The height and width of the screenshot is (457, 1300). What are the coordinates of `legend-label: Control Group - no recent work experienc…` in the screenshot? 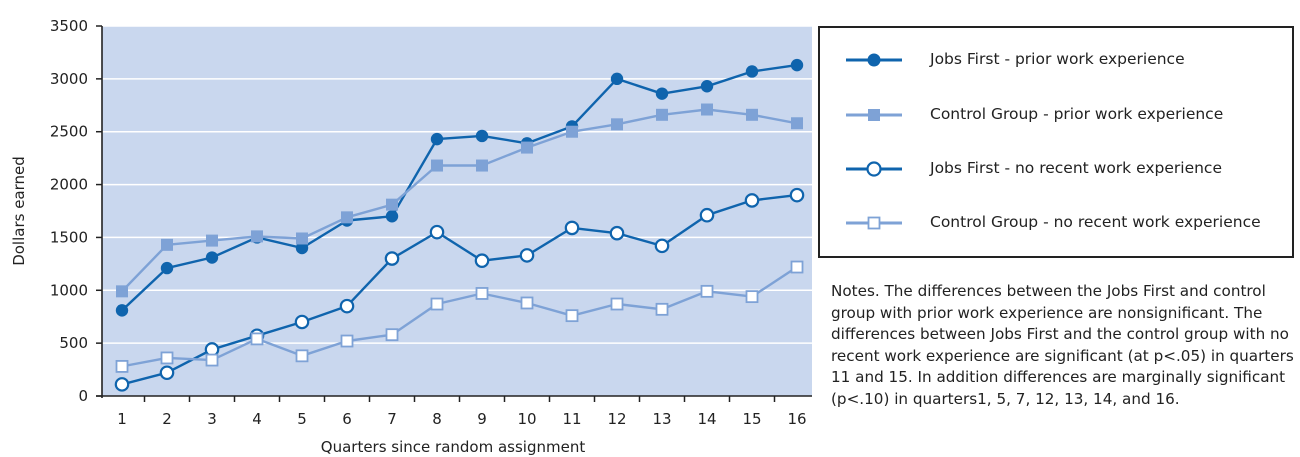 It's located at (1095, 222).